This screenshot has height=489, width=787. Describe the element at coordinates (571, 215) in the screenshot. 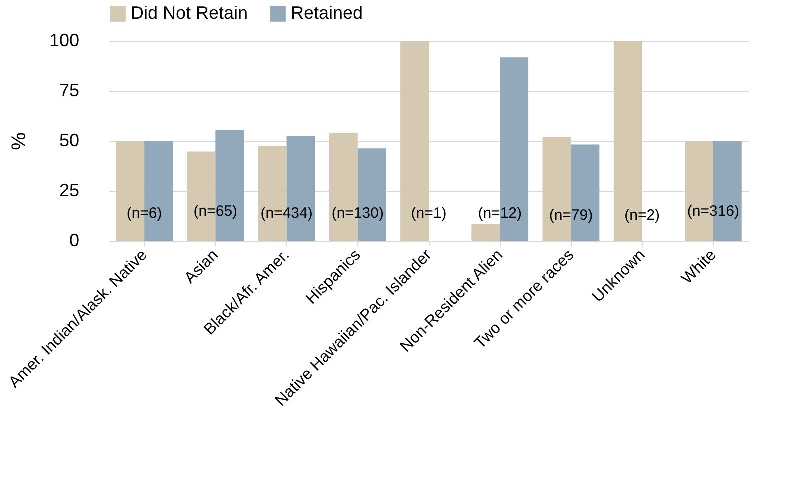

I see `annotation: (n=79)` at that location.